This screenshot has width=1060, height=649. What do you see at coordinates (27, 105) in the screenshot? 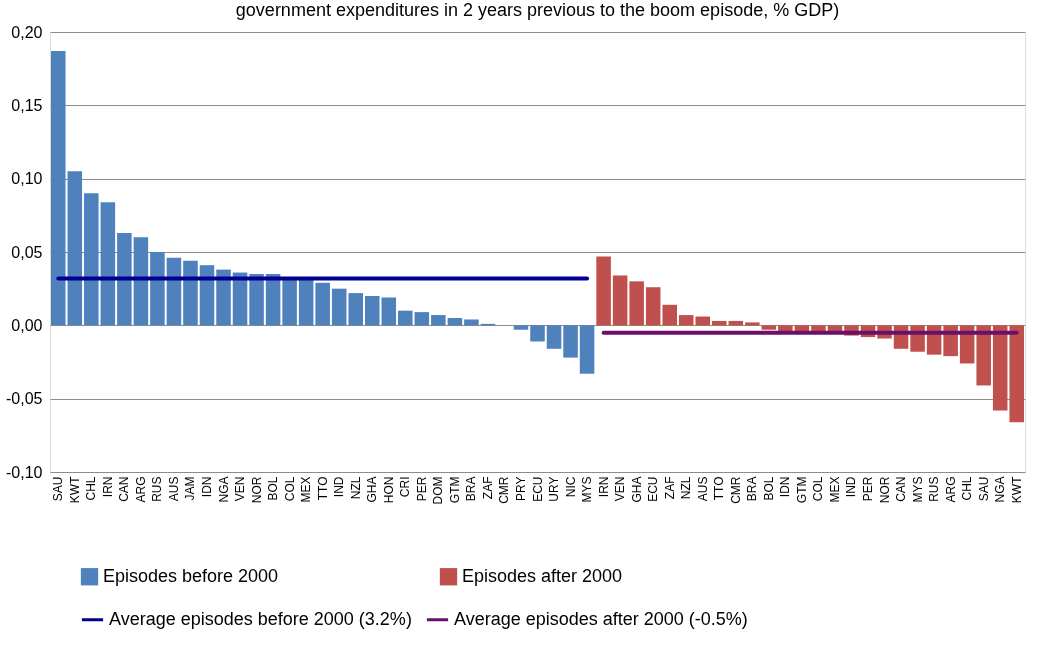
I see `y-tick-label: 0,15` at bounding box center [27, 105].